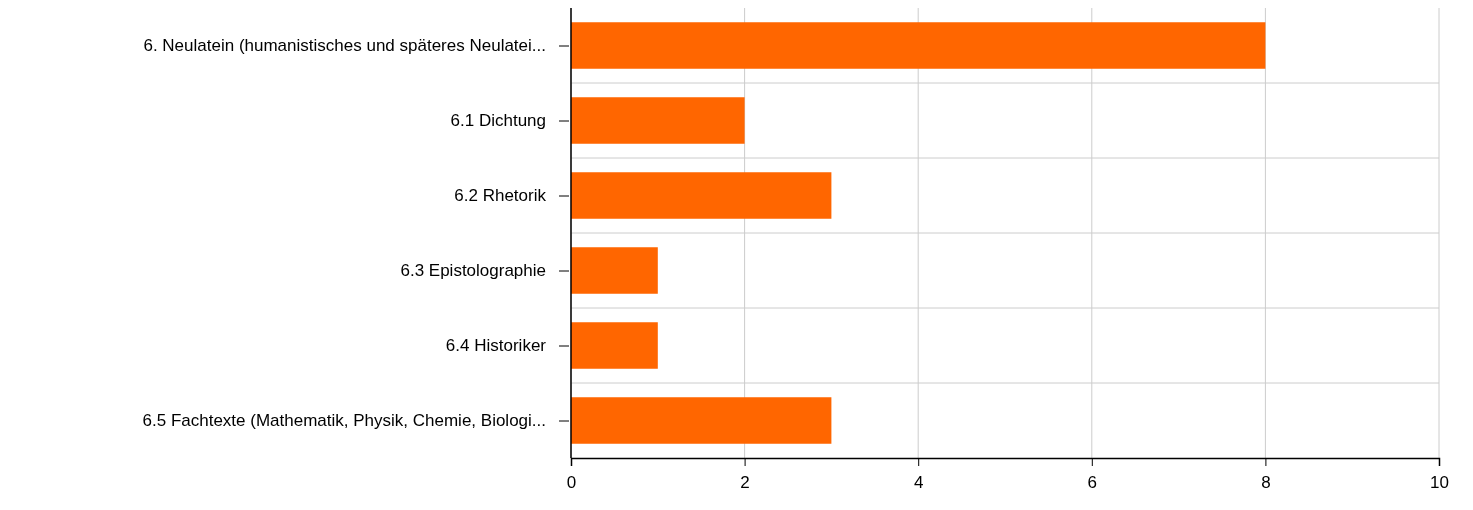 The width and height of the screenshot is (1473, 510). I want to click on x-tick-label: 6, so click(1092, 483).